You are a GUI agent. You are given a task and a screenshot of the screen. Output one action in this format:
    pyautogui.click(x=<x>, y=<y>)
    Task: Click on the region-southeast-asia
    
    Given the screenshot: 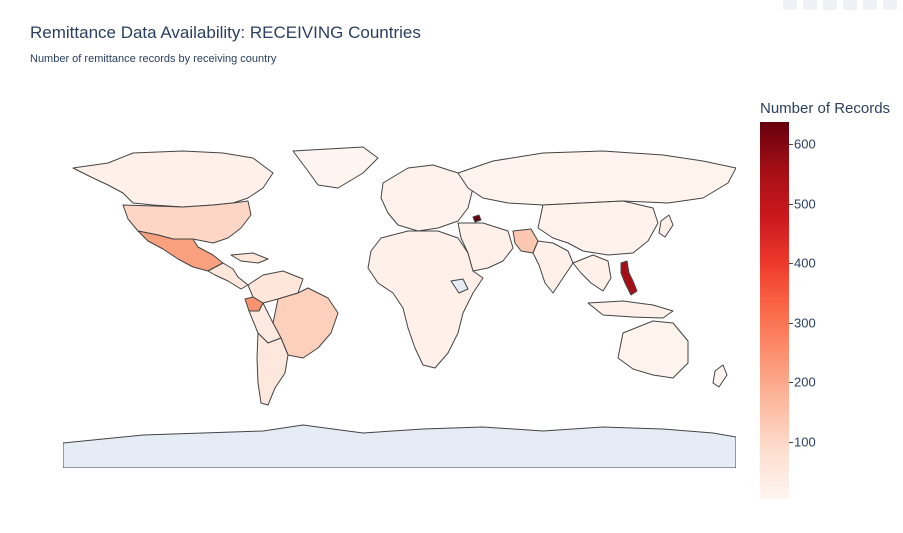 What is the action you would take?
    pyautogui.click(x=592, y=273)
    